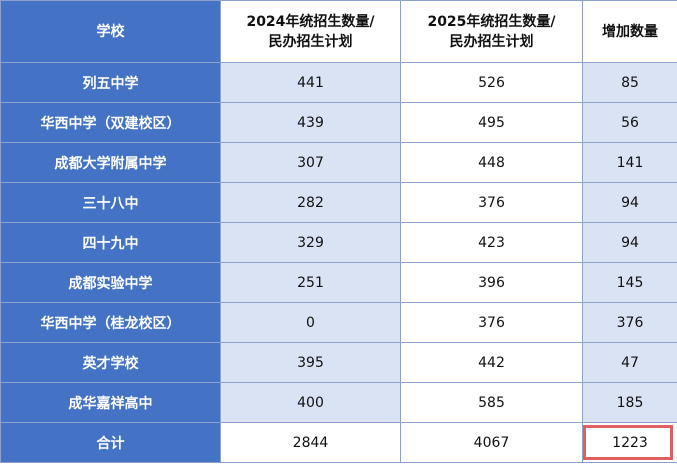 Image resolution: width=677 pixels, height=468 pixels. Describe the element at coordinates (310, 282) in the screenshot. I see `value-2024: 251` at that location.